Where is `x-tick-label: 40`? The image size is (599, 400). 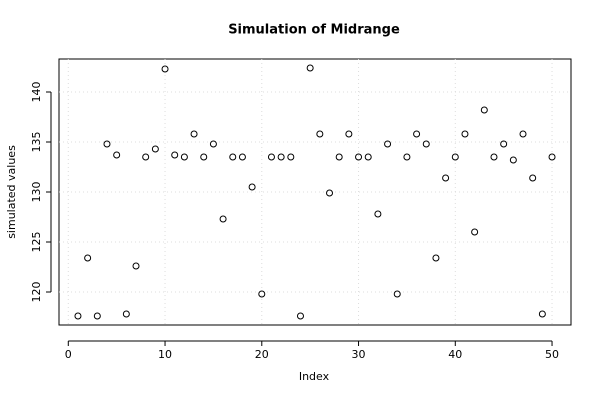
x-tick-label: 40 is located at coordinates (455, 354).